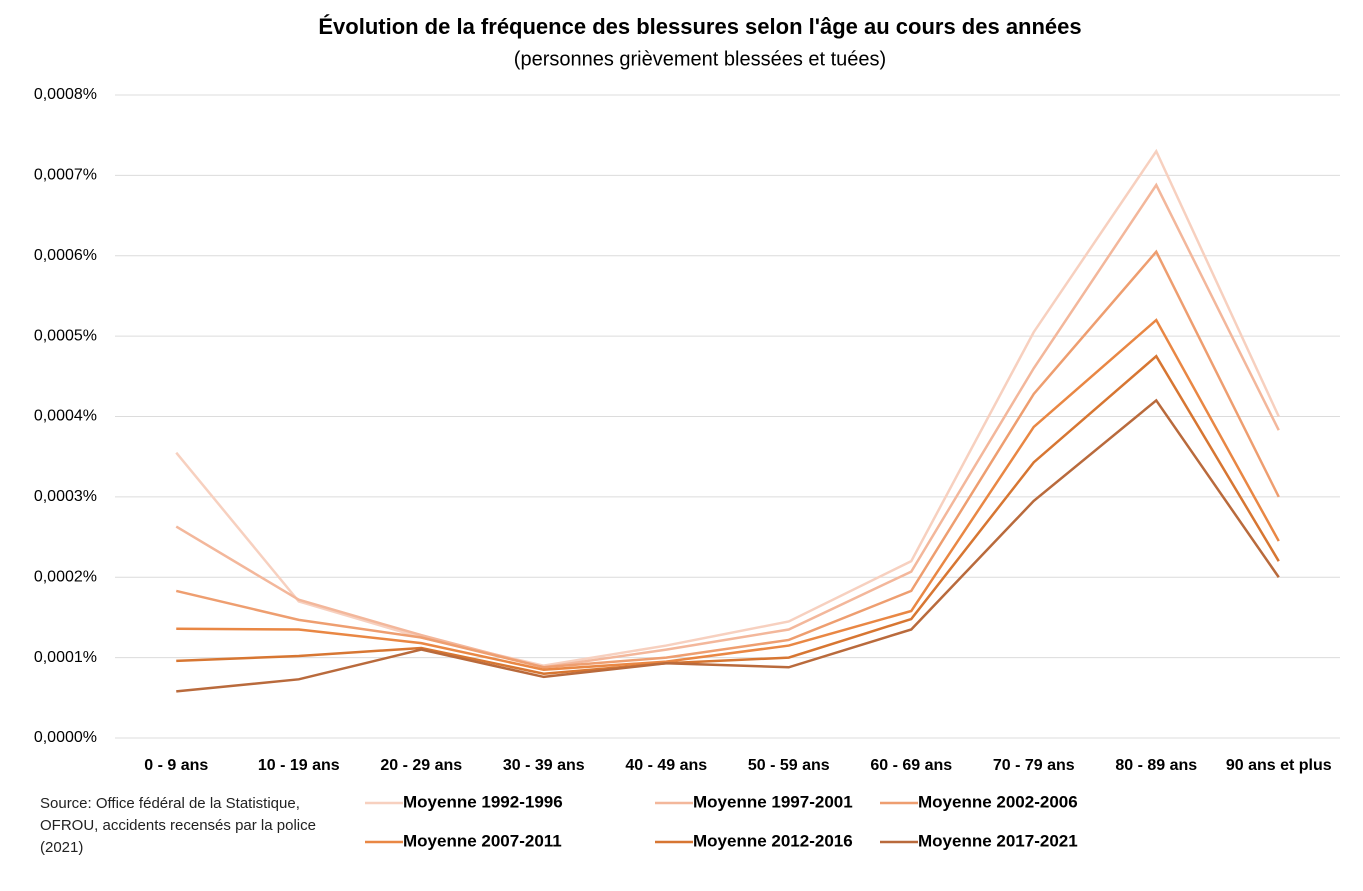 This screenshot has height=891, width=1363. Describe the element at coordinates (1156, 765) in the screenshot. I see `x-tick-label: 80 - 89 ans` at that location.